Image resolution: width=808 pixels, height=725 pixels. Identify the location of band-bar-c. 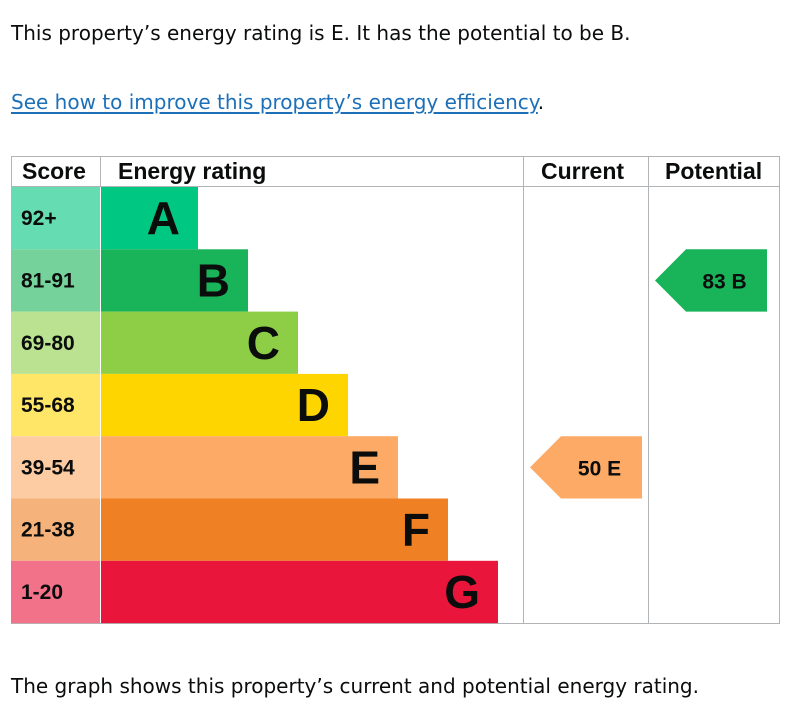
(199, 342).